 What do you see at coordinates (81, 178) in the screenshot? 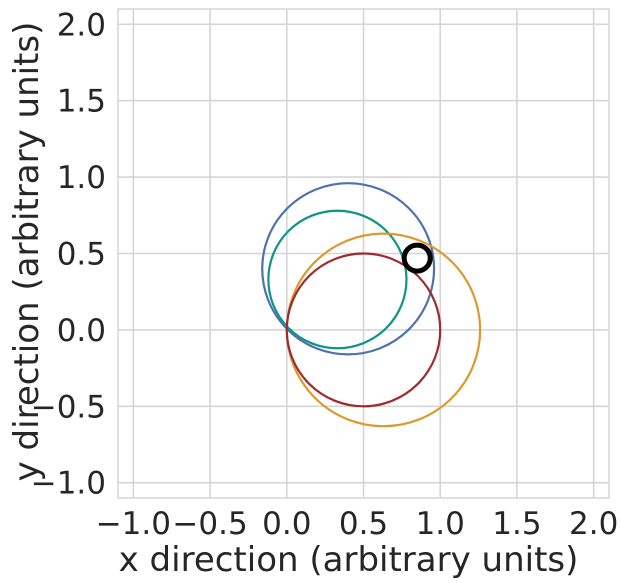
I see `y-tick-label: 1.0` at bounding box center [81, 178].